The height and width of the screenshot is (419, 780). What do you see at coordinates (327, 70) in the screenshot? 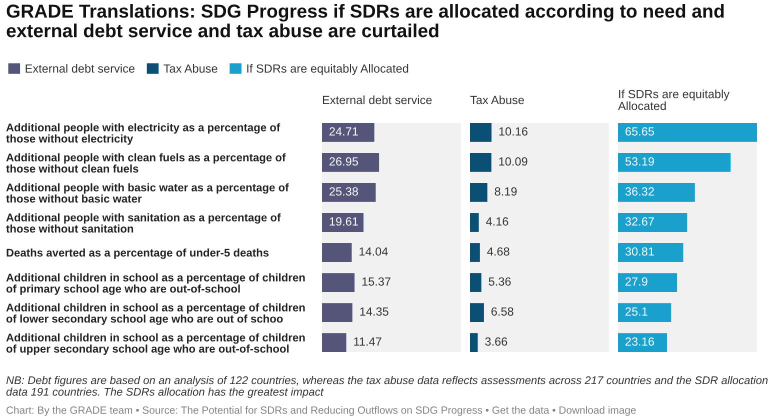
I see `legend-label: If SDRs are equitably Allocated` at bounding box center [327, 70].